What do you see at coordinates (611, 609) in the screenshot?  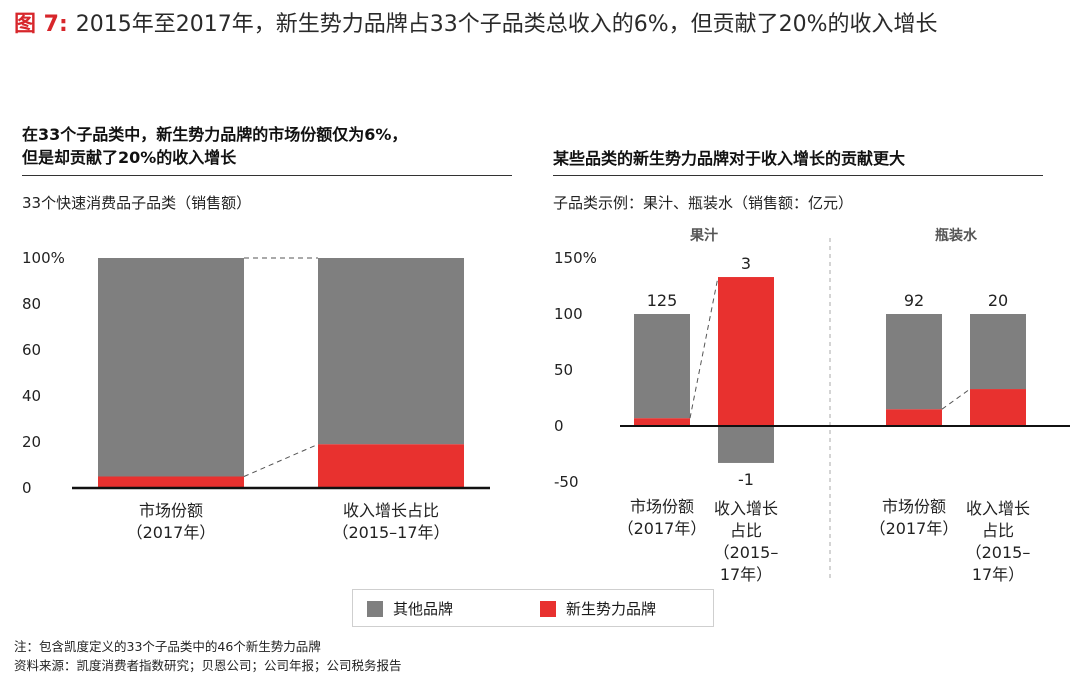 I see `legend-label-new: 新生势力品牌` at bounding box center [611, 609].